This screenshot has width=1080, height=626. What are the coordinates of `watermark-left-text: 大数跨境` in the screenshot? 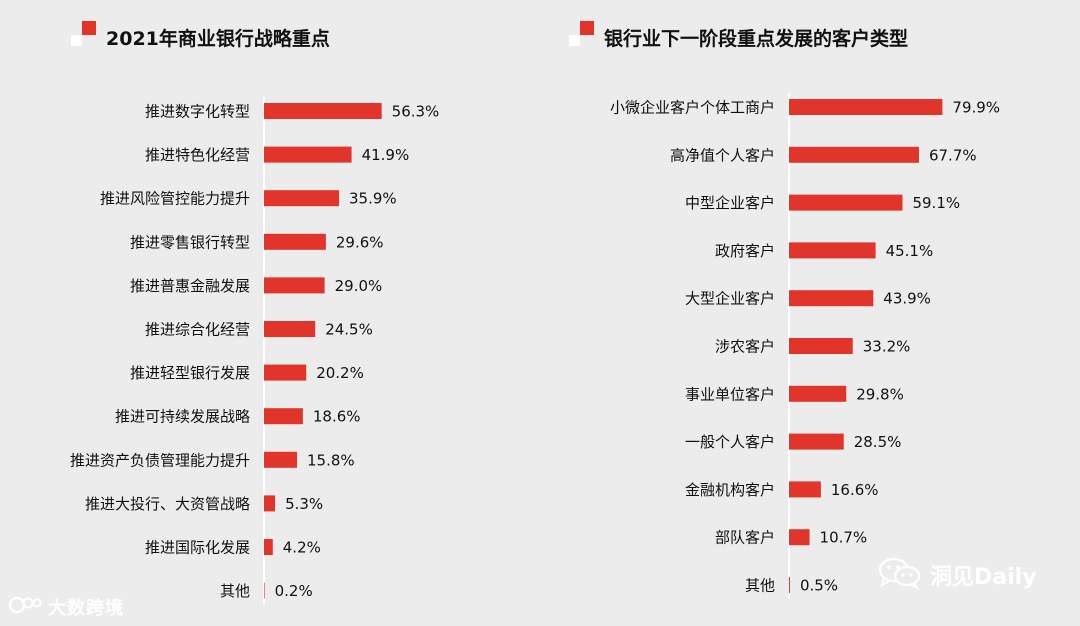 It's located at (86, 608).